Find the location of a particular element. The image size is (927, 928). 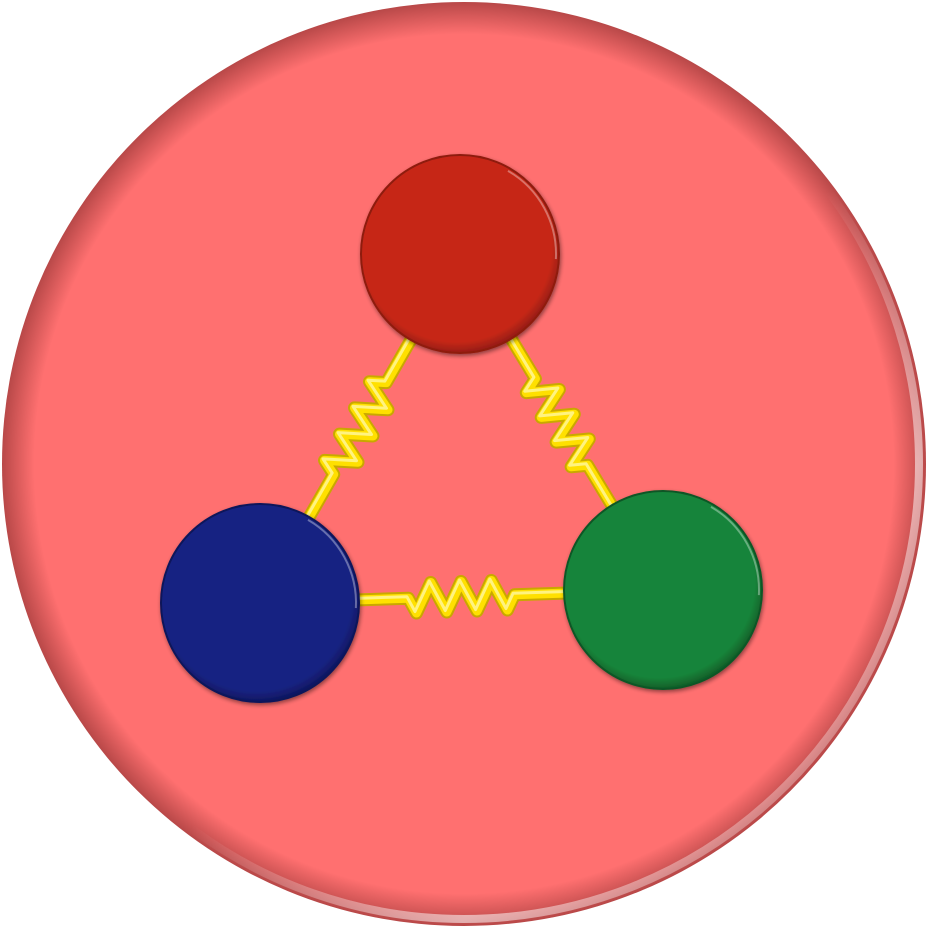

particle-top is located at coordinates (460, 254).